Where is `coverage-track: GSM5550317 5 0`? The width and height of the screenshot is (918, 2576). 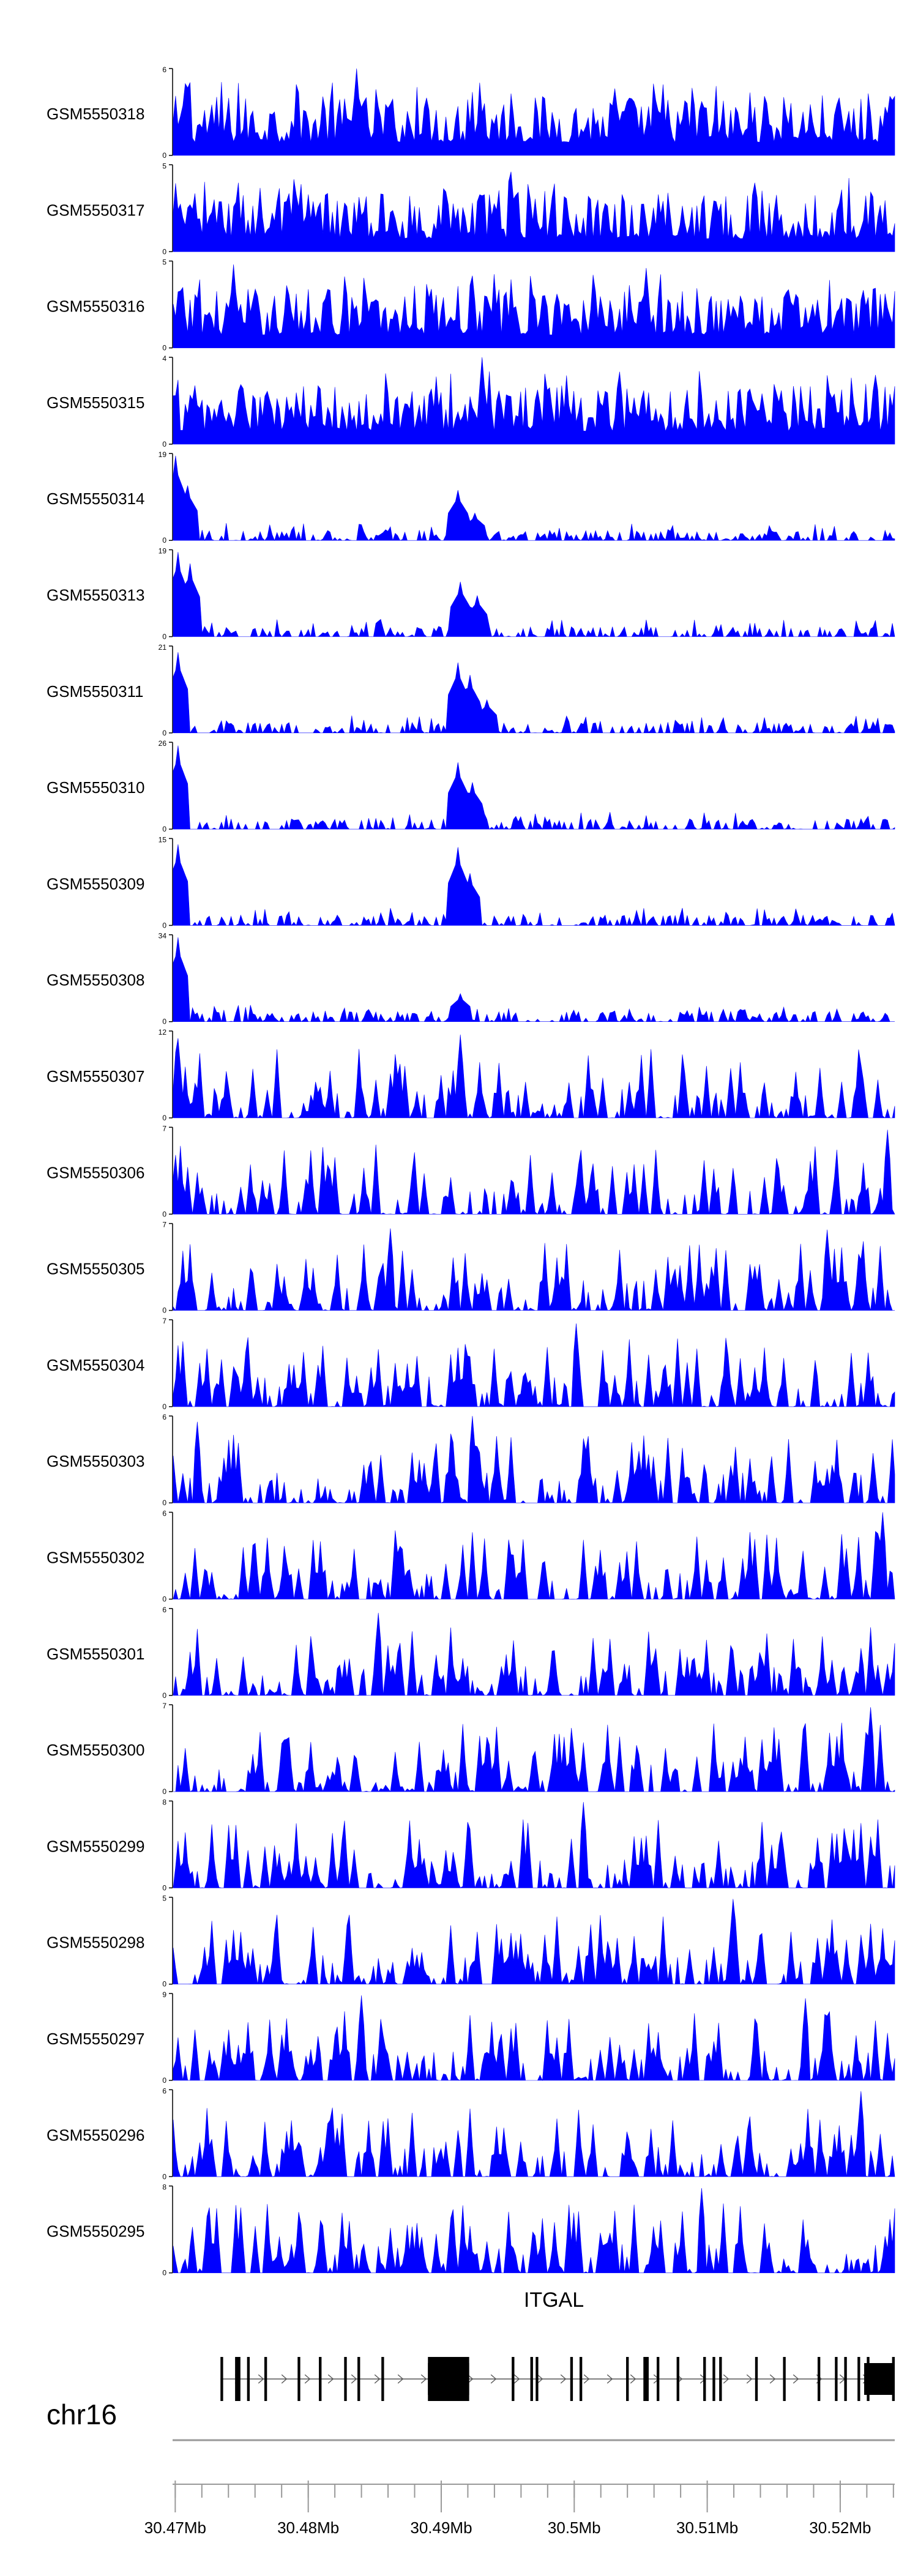 coverage-track: GSM5550317 5 0 is located at coordinates (471, 209).